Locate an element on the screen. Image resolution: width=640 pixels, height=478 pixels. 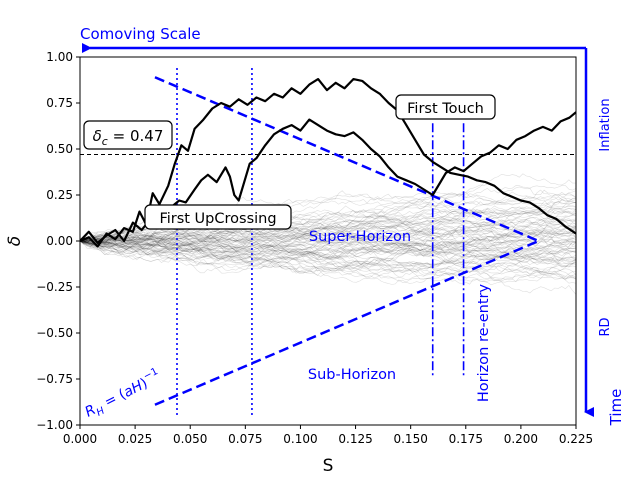
y-tick-label: 0.75 is located at coordinates (59, 103).